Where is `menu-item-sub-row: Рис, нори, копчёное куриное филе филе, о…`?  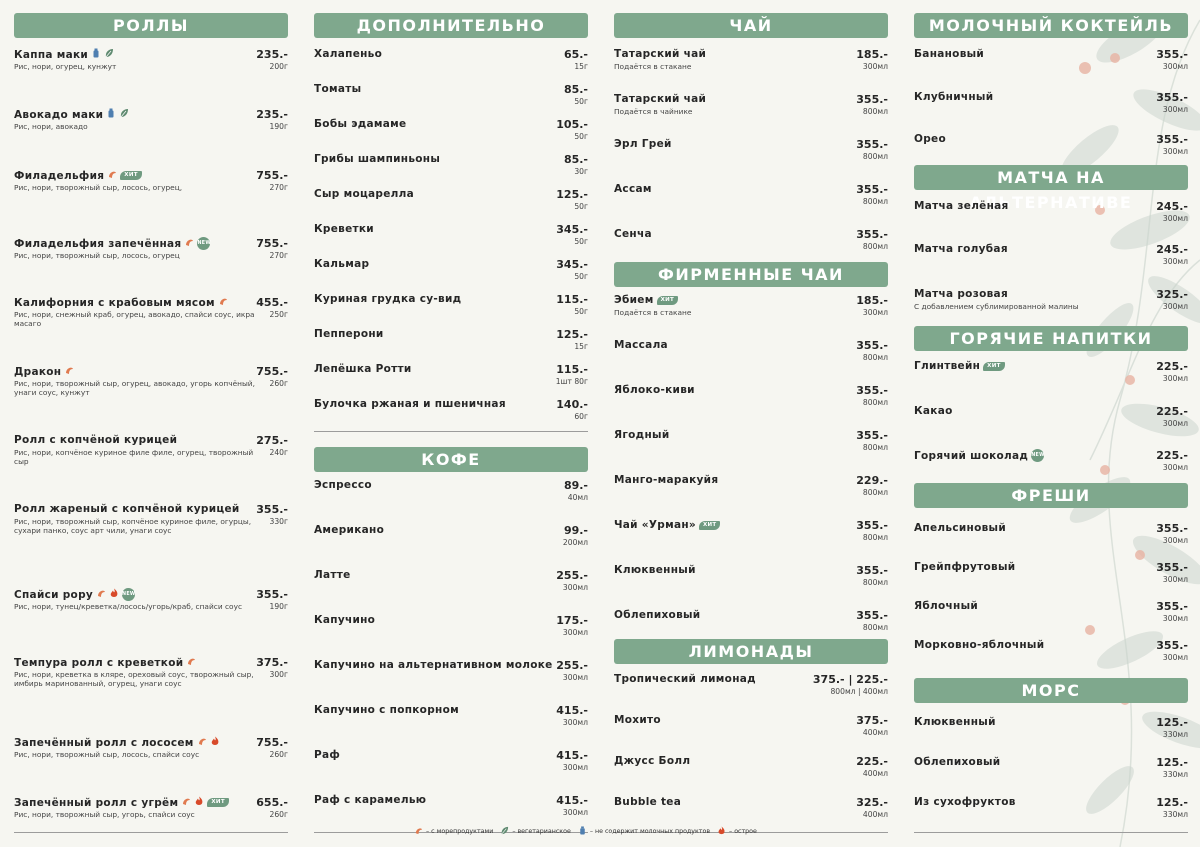 menu-item-sub-row: Рис, нори, копчёное куриное филе филе, о… is located at coordinates (151, 457).